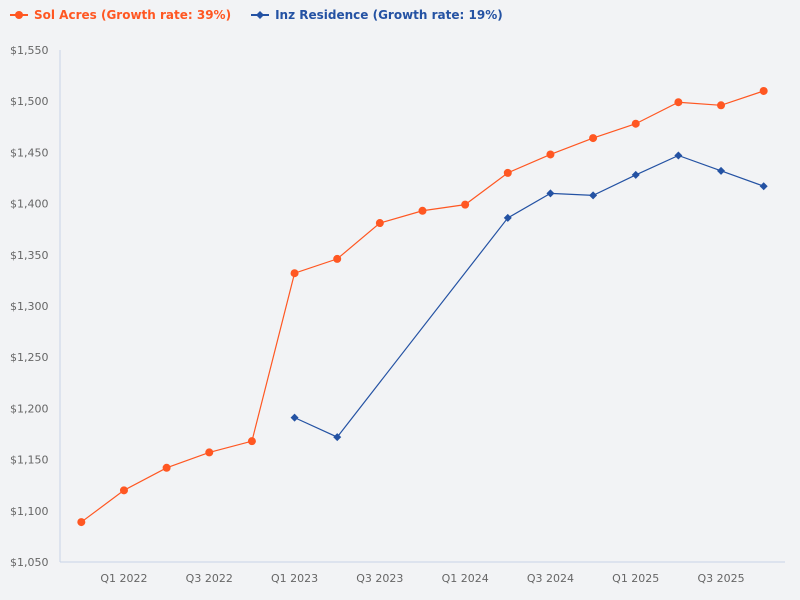 The height and width of the screenshot is (600, 800). I want to click on x-tick-label: Q1 2025, so click(635, 578).